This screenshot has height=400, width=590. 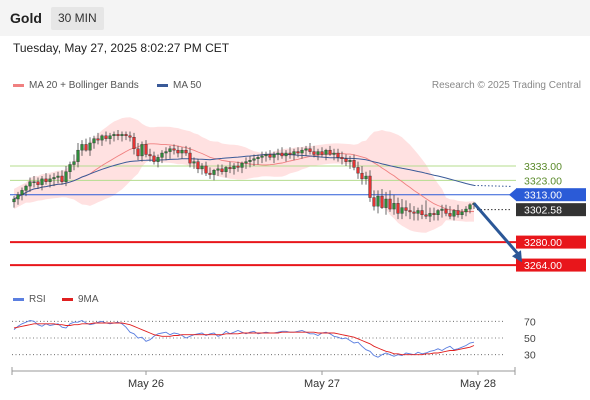 What do you see at coordinates (530, 356) in the screenshot?
I see `rsi-tick-label-2: 30` at bounding box center [530, 356].